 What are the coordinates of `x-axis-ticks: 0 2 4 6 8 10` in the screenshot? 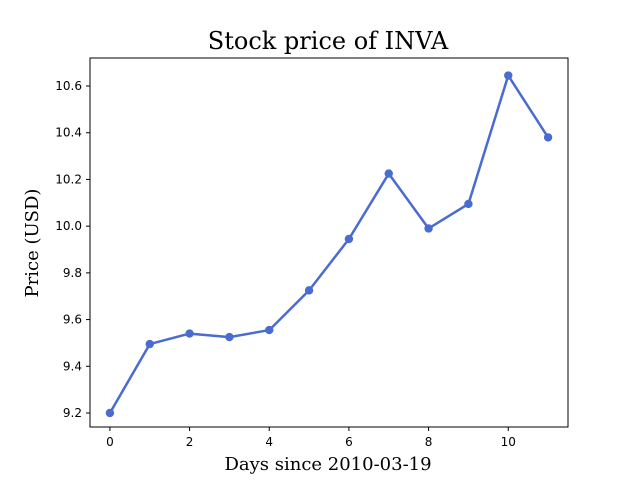 It's located at (311, 438).